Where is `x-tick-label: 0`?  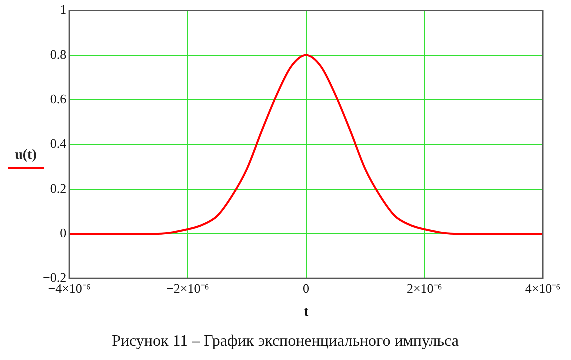 x-tick-label: 0 is located at coordinates (306, 288).